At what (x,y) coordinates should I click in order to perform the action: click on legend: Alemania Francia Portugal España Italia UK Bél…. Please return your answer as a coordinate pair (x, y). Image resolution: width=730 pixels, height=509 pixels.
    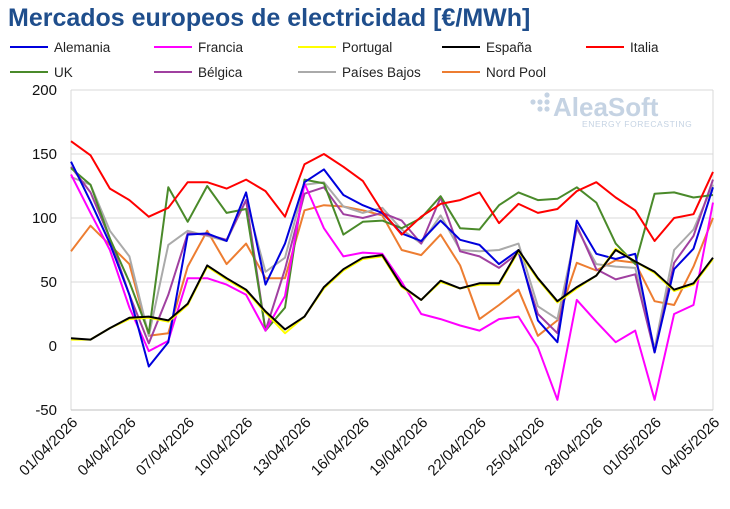
    Looking at the image, I should click on (334, 60).